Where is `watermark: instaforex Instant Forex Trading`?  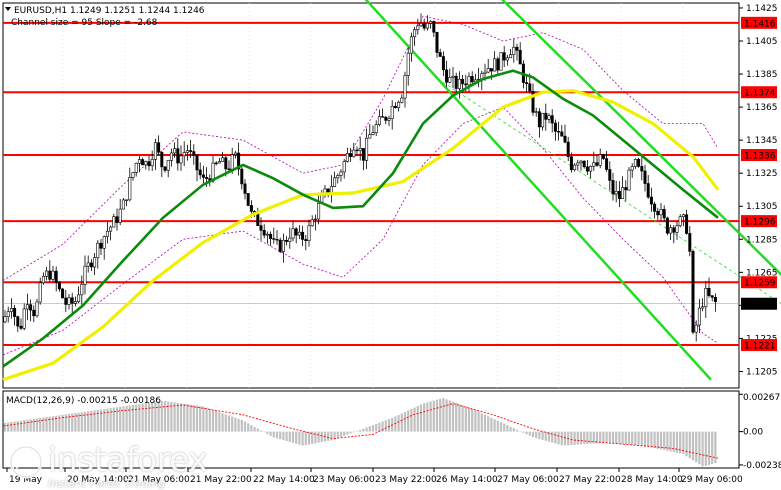 watermark: instaforex Instant Forex Trading is located at coordinates (108, 465).